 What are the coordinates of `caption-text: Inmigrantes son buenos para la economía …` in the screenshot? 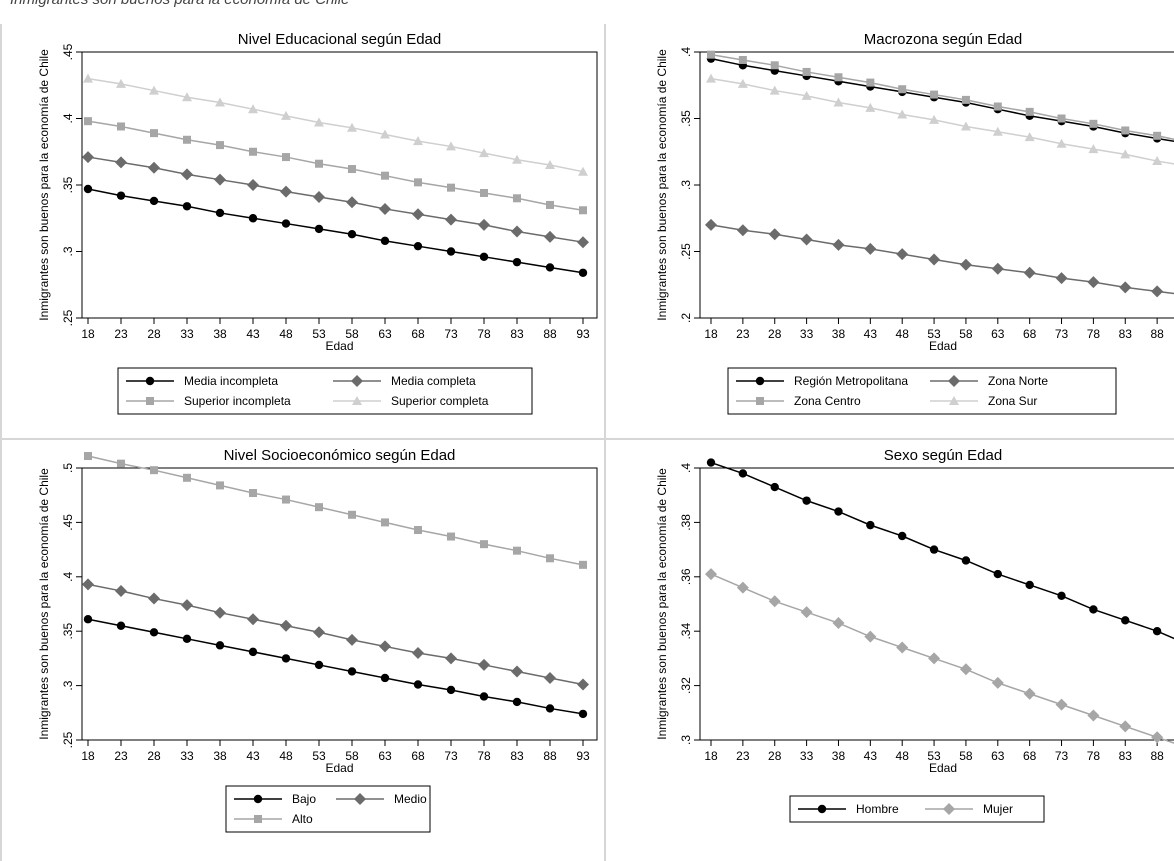 It's located at (179, 4).